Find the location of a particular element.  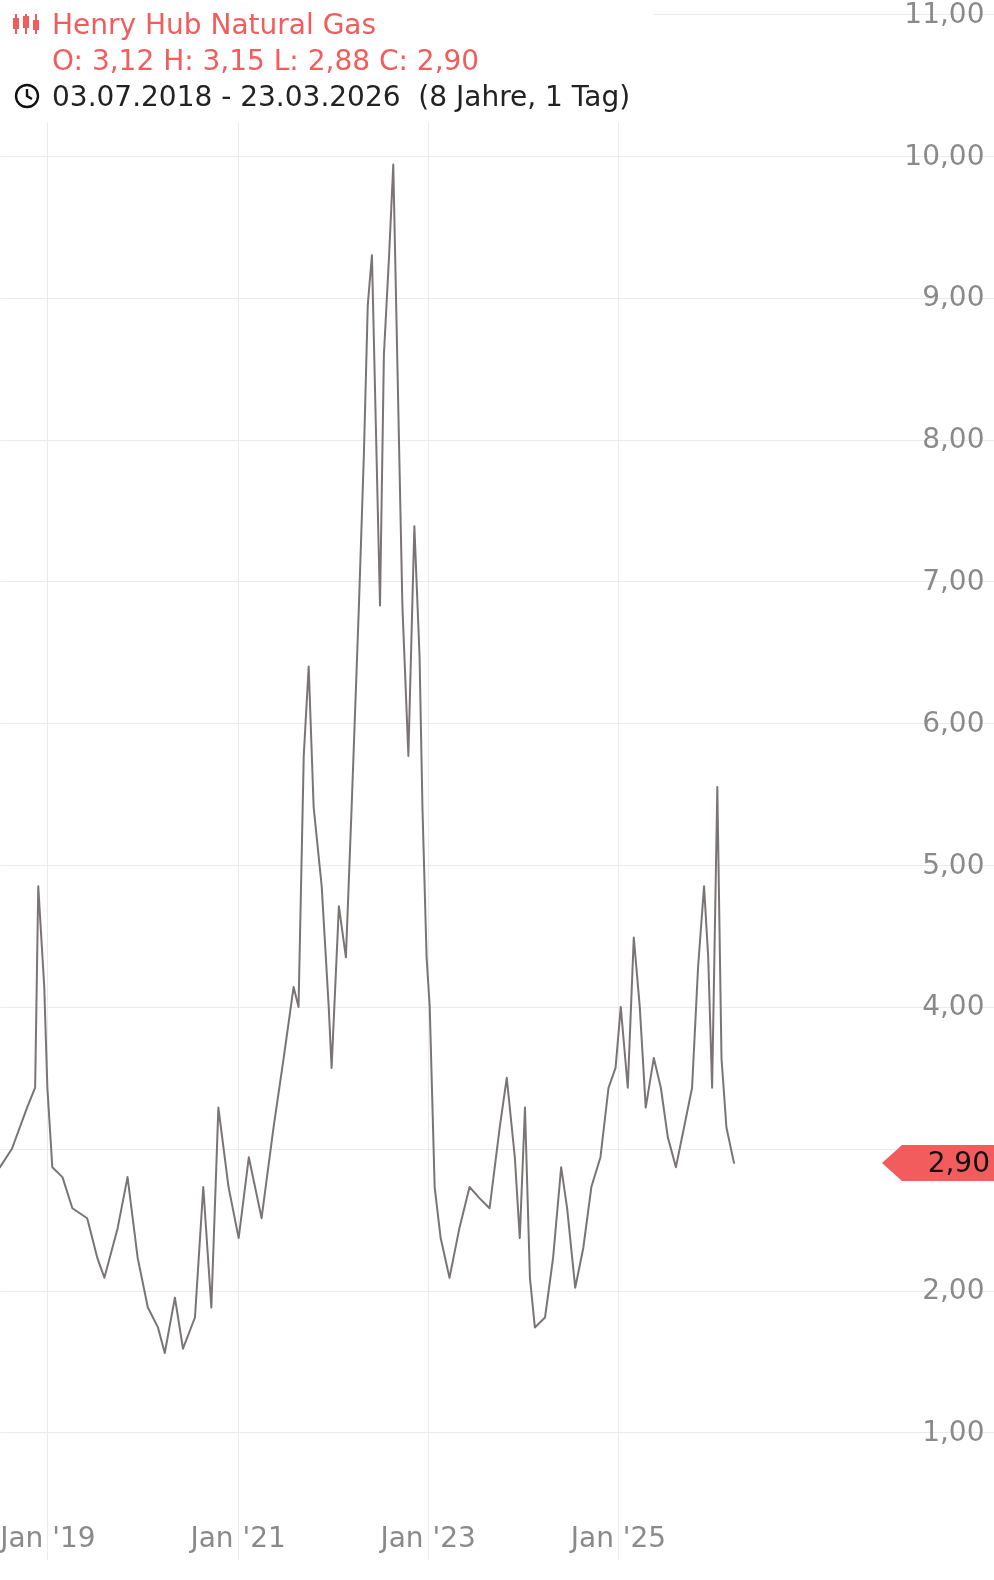

y-tick-label: 9,00 is located at coordinates (953, 297).